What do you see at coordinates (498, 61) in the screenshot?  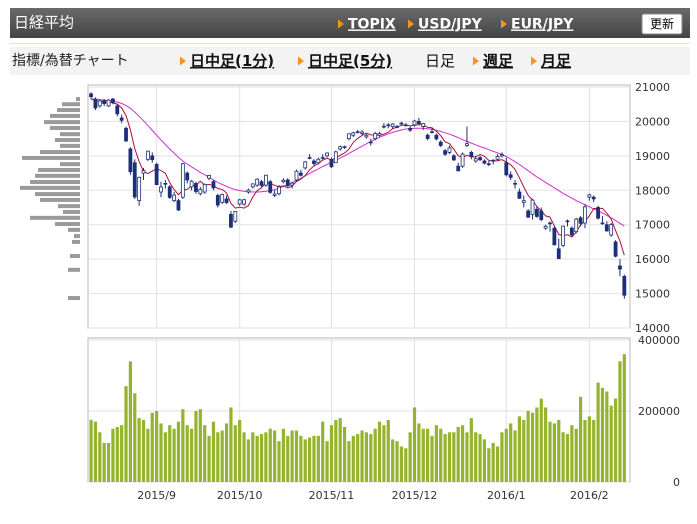 I see `tab: 週足` at bounding box center [498, 61].